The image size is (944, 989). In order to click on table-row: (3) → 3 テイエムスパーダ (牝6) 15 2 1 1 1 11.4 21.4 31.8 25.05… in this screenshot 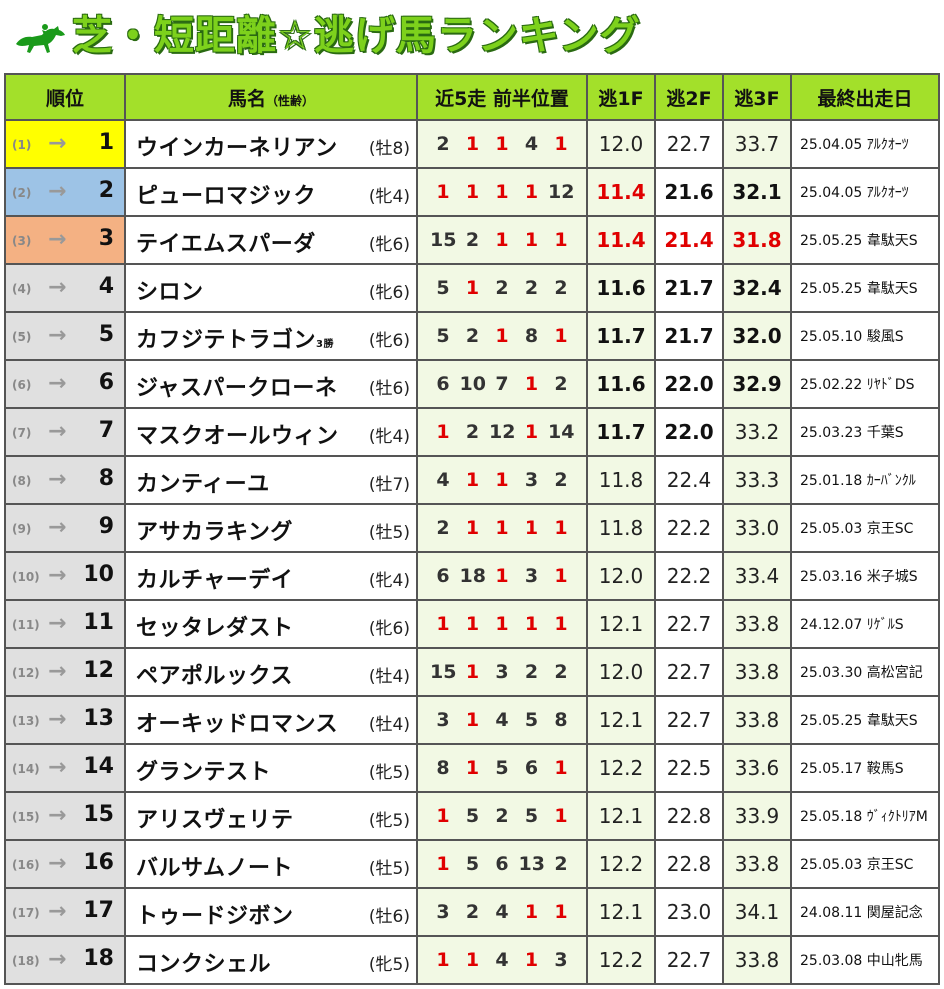, I will do `click(472, 240)`.